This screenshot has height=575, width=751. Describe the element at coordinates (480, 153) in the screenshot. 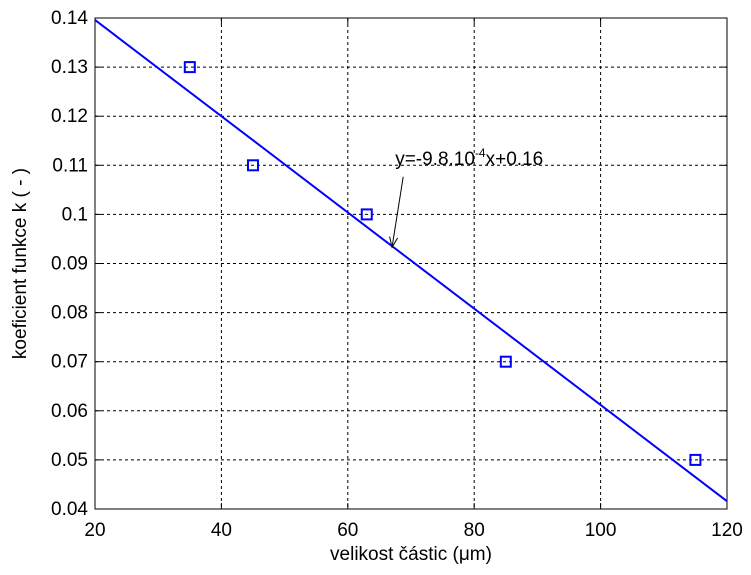

I see `annotation-text-exponent: -4` at that location.